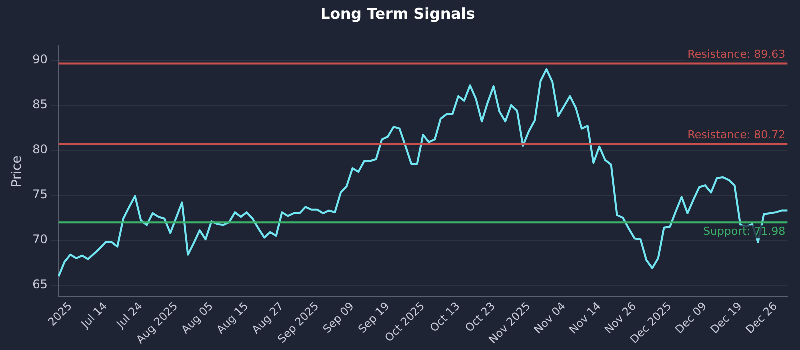 Image resolution: width=800 pixels, height=350 pixels. Describe the element at coordinates (40, 239) in the screenshot. I see `y-tick-label: 70` at that location.